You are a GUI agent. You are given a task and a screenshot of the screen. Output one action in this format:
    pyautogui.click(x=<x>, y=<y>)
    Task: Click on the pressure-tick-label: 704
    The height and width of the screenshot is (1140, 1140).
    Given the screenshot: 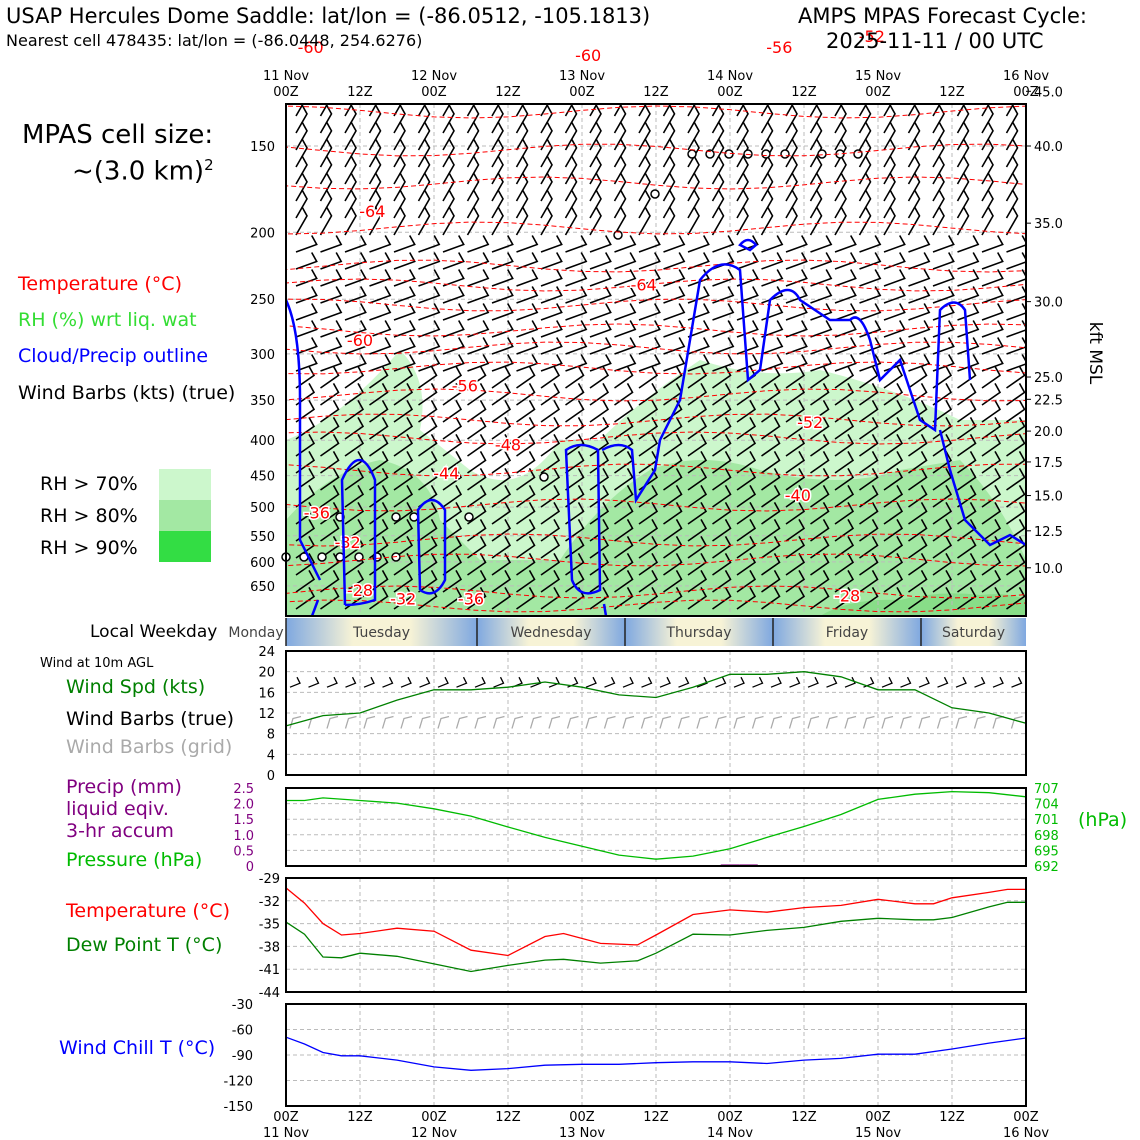 What is the action you would take?
    pyautogui.click(x=1046, y=805)
    